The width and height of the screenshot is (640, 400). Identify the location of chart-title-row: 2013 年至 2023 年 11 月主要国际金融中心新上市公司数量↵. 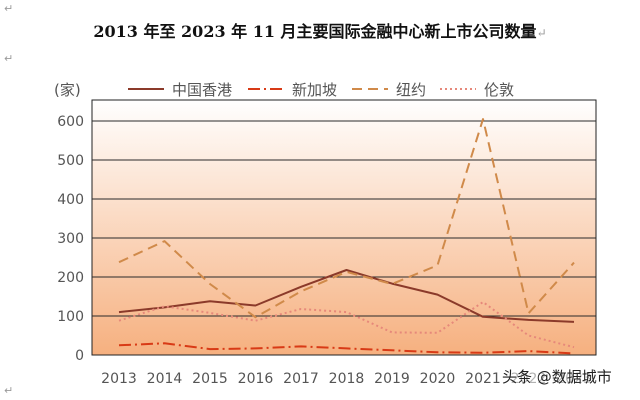
(320, 30).